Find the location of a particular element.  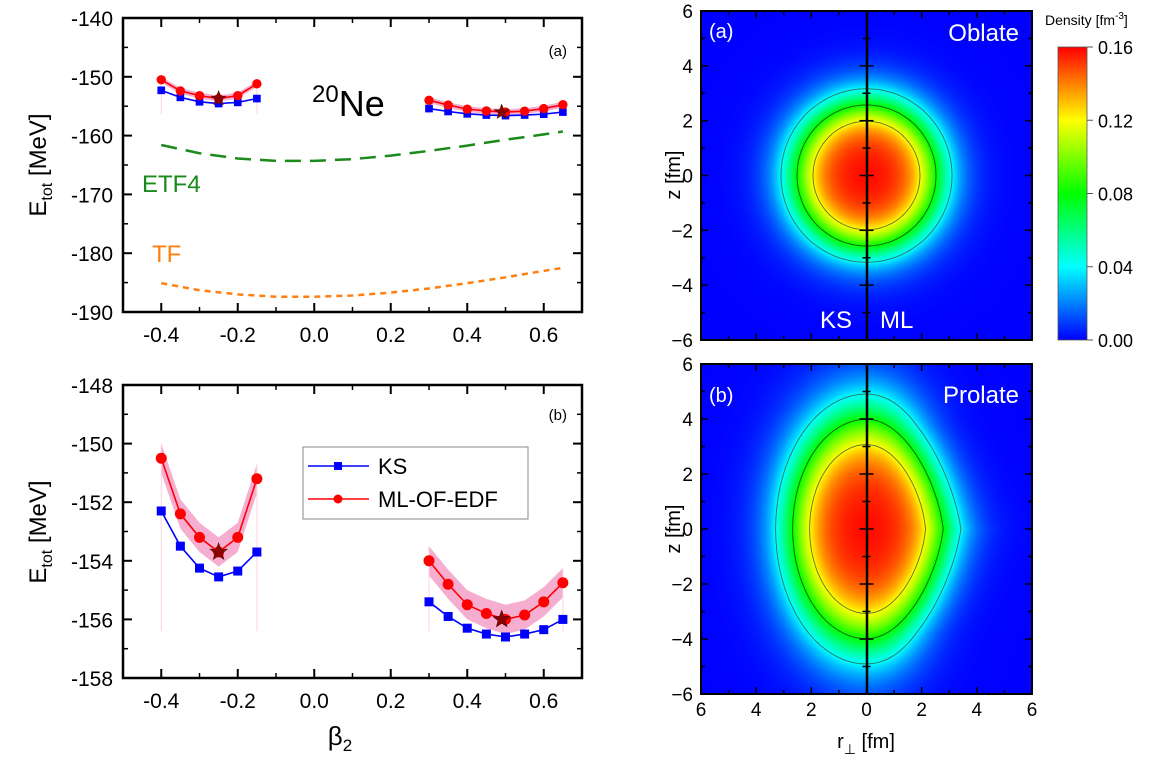

shape-label: Prolate is located at coordinates (981, 395).